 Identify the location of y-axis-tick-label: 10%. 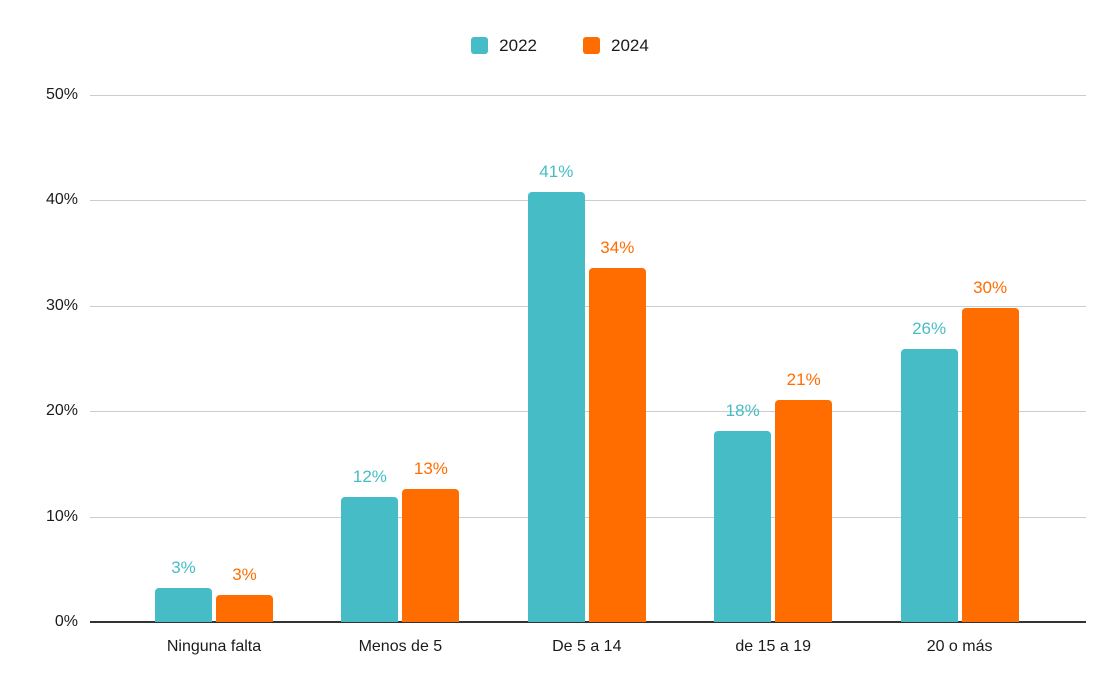
(61, 516).